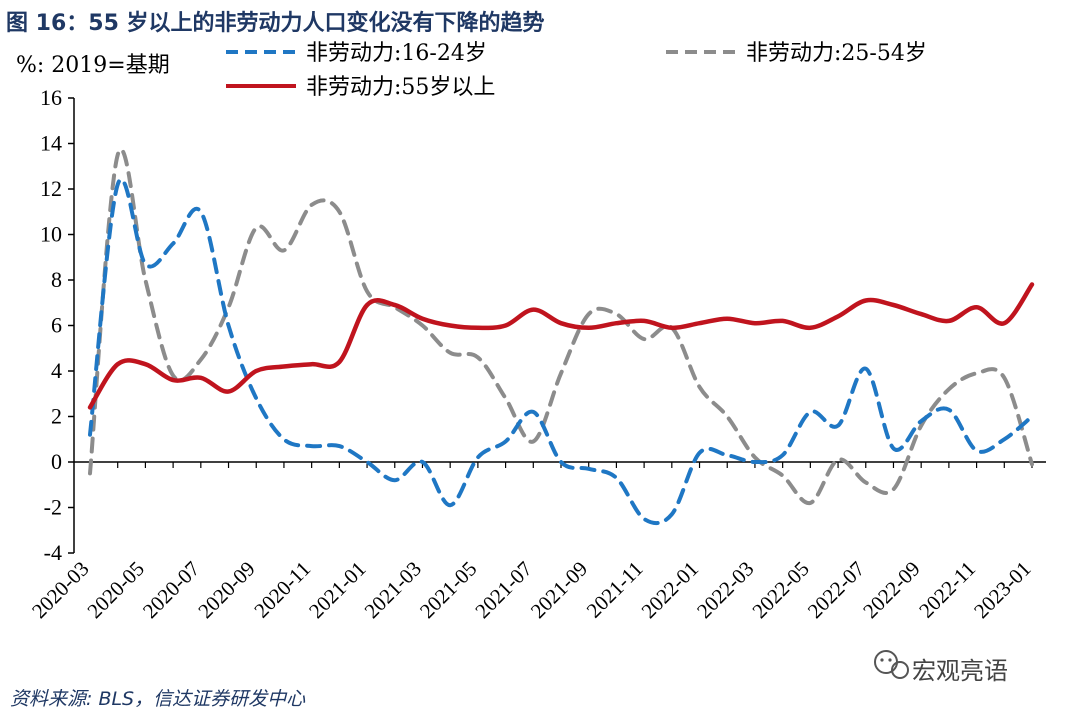 This screenshot has height=722, width=1080. What do you see at coordinates (396, 53) in the screenshot?
I see `legend-label-16-24: 非劳动力:16-24岁` at bounding box center [396, 53].